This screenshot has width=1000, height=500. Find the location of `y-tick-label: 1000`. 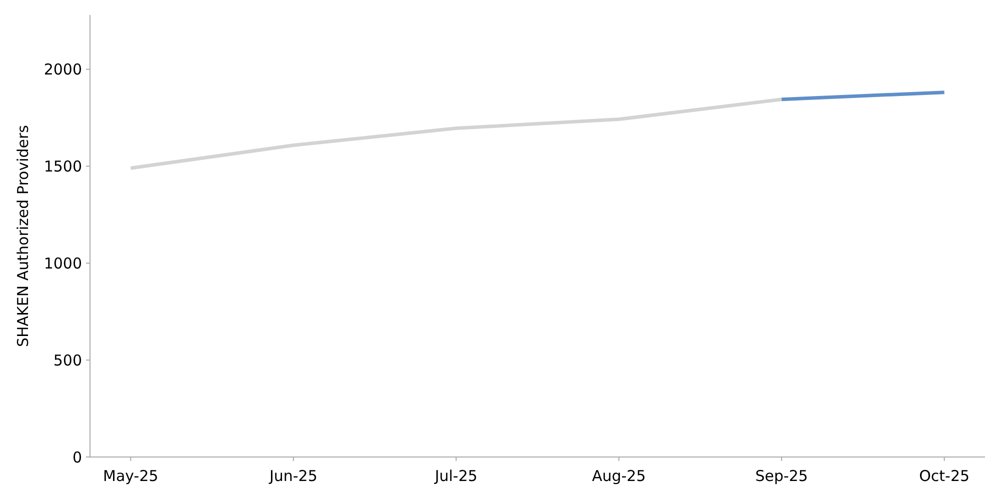

y-tick-label: 1000 is located at coordinates (63, 263).